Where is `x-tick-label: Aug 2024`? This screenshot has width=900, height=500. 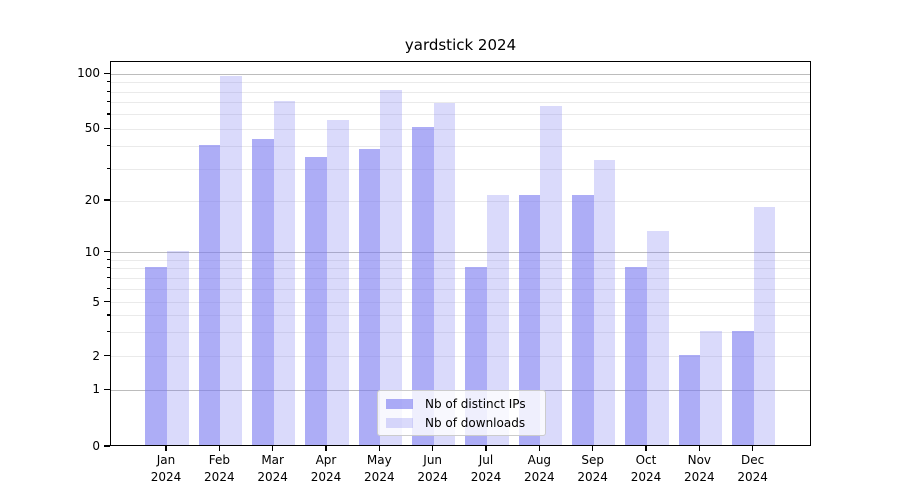
x-tick-label: Aug 2024 is located at coordinates (539, 469).